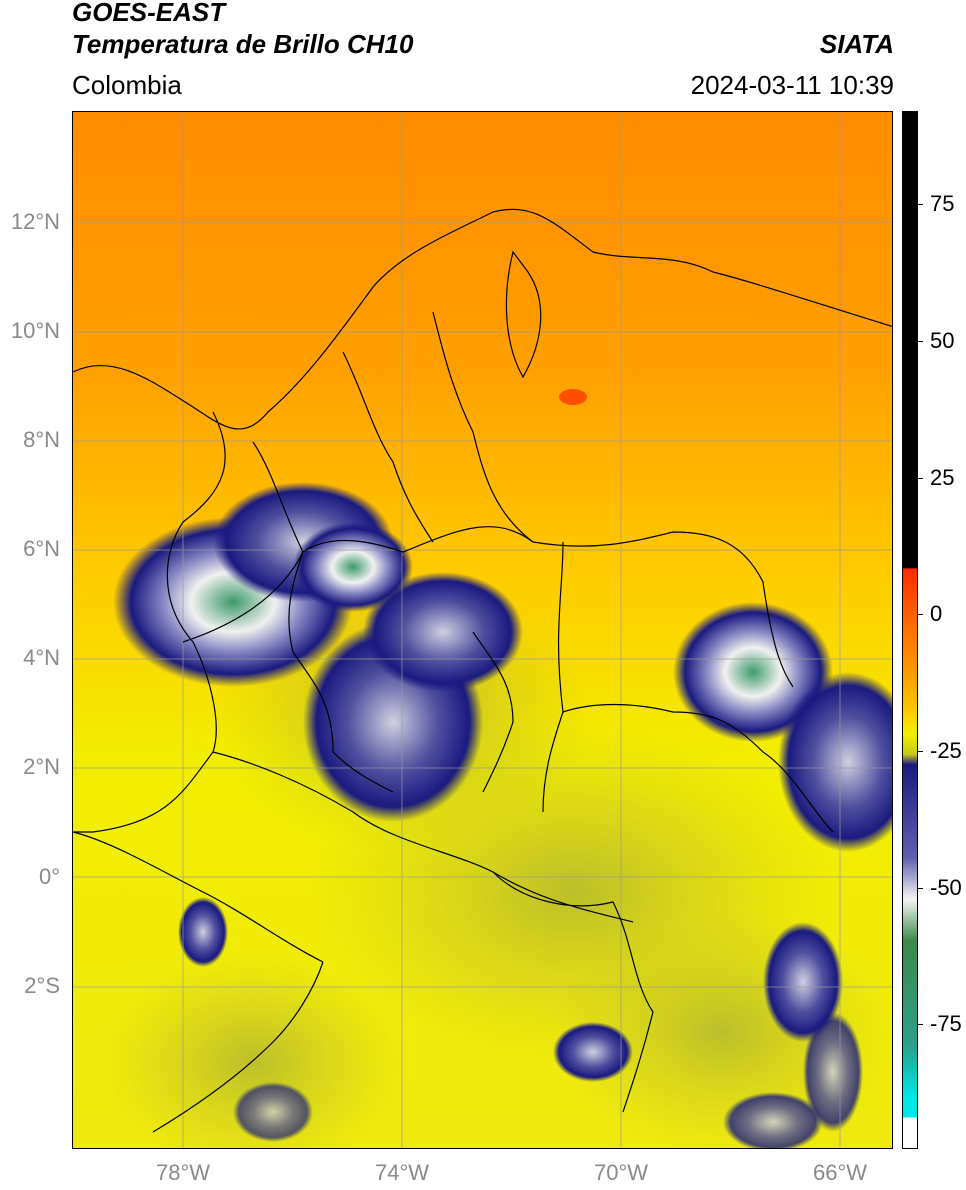 The height and width of the screenshot is (1190, 966). I want to click on colorbar-label-75: 75, so click(942, 203).